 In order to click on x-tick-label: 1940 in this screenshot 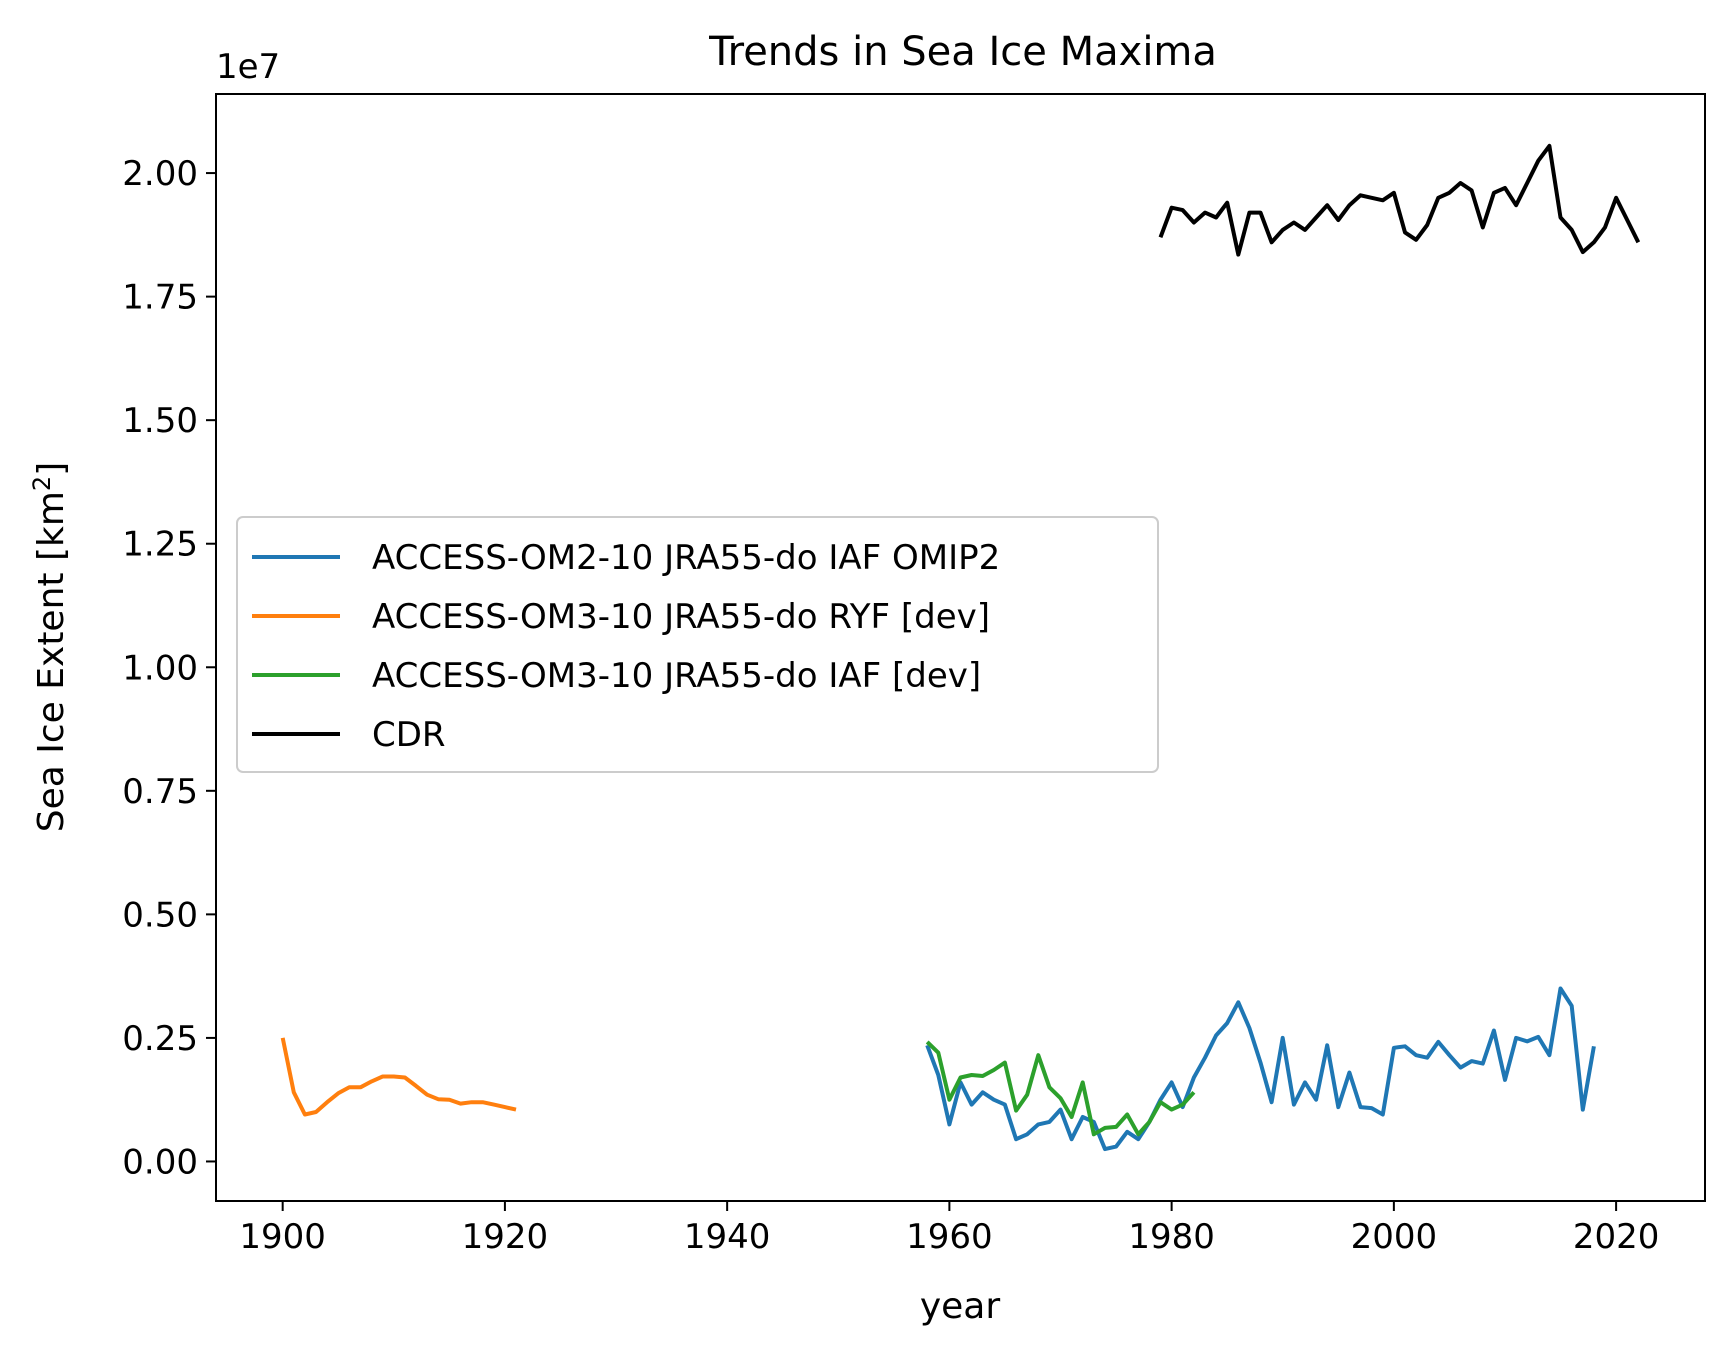, I will do `click(727, 1237)`.